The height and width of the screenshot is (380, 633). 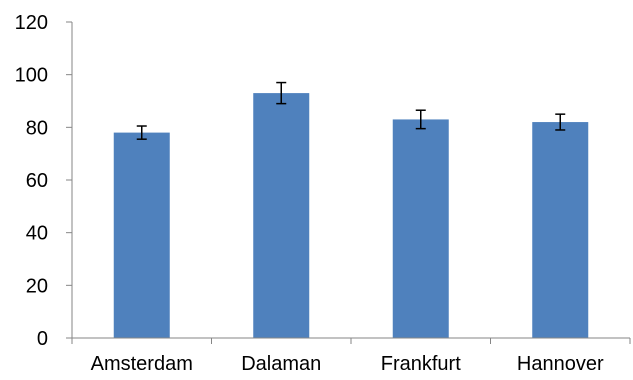 What do you see at coordinates (69, 180) in the screenshot?
I see `y-tick-marks` at bounding box center [69, 180].